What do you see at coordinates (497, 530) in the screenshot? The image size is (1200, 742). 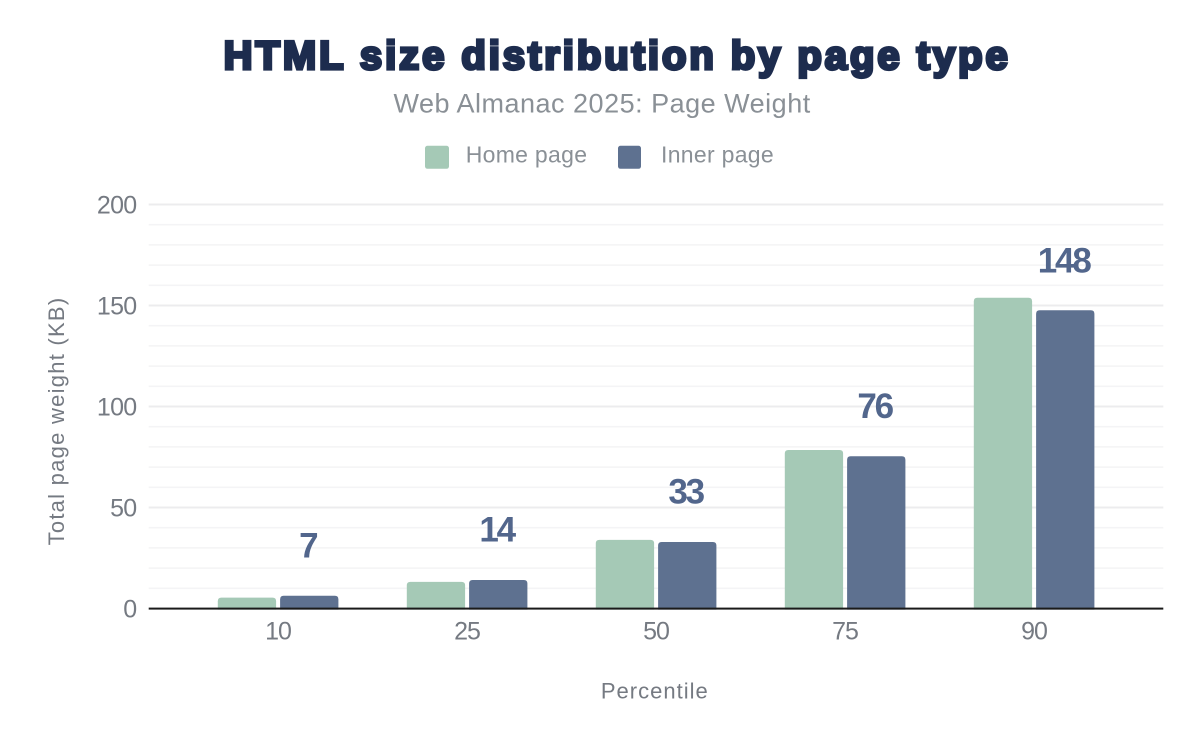 I see `svg-text: 14` at bounding box center [497, 530].